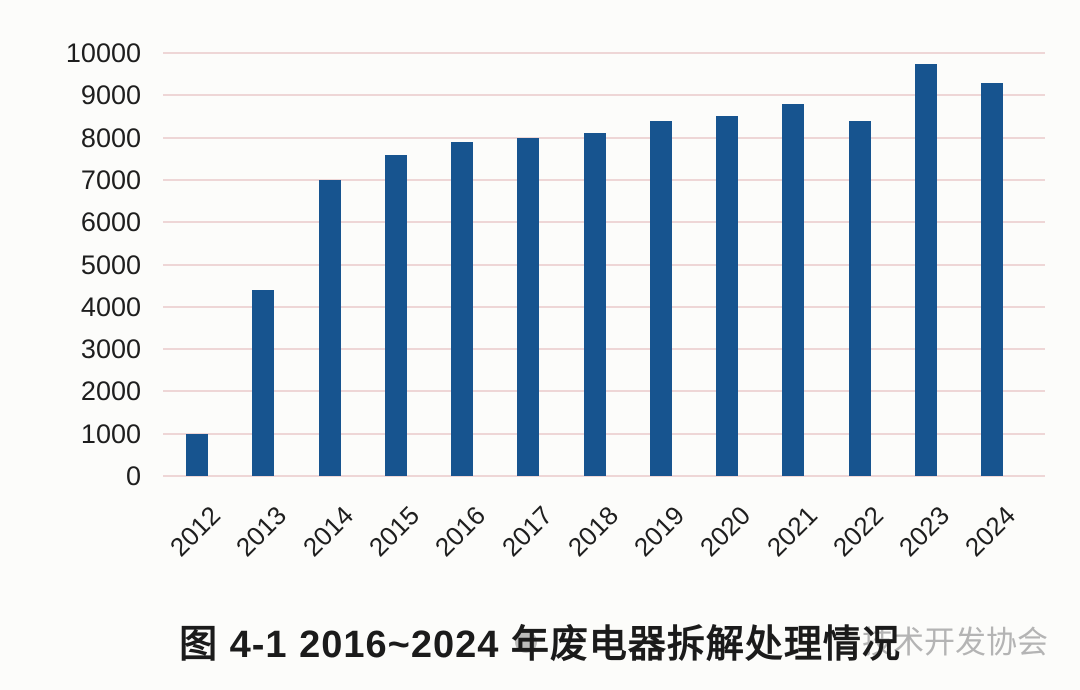 The image size is (1080, 690). What do you see at coordinates (725, 531) in the screenshot?
I see `x-tick-label-2020: 2020` at bounding box center [725, 531].